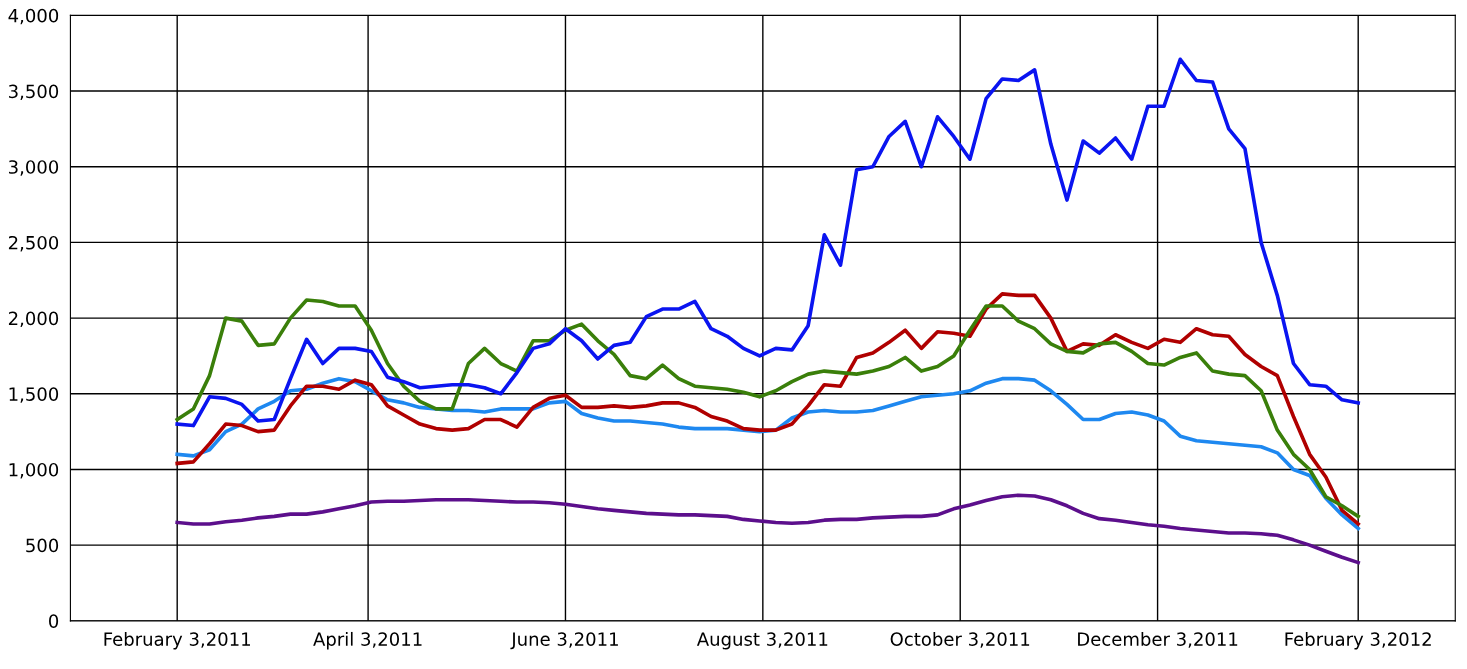 The height and width of the screenshot is (669, 1467). Describe the element at coordinates (33, 243) in the screenshot. I see `y-tick-label: 2,500` at that location.